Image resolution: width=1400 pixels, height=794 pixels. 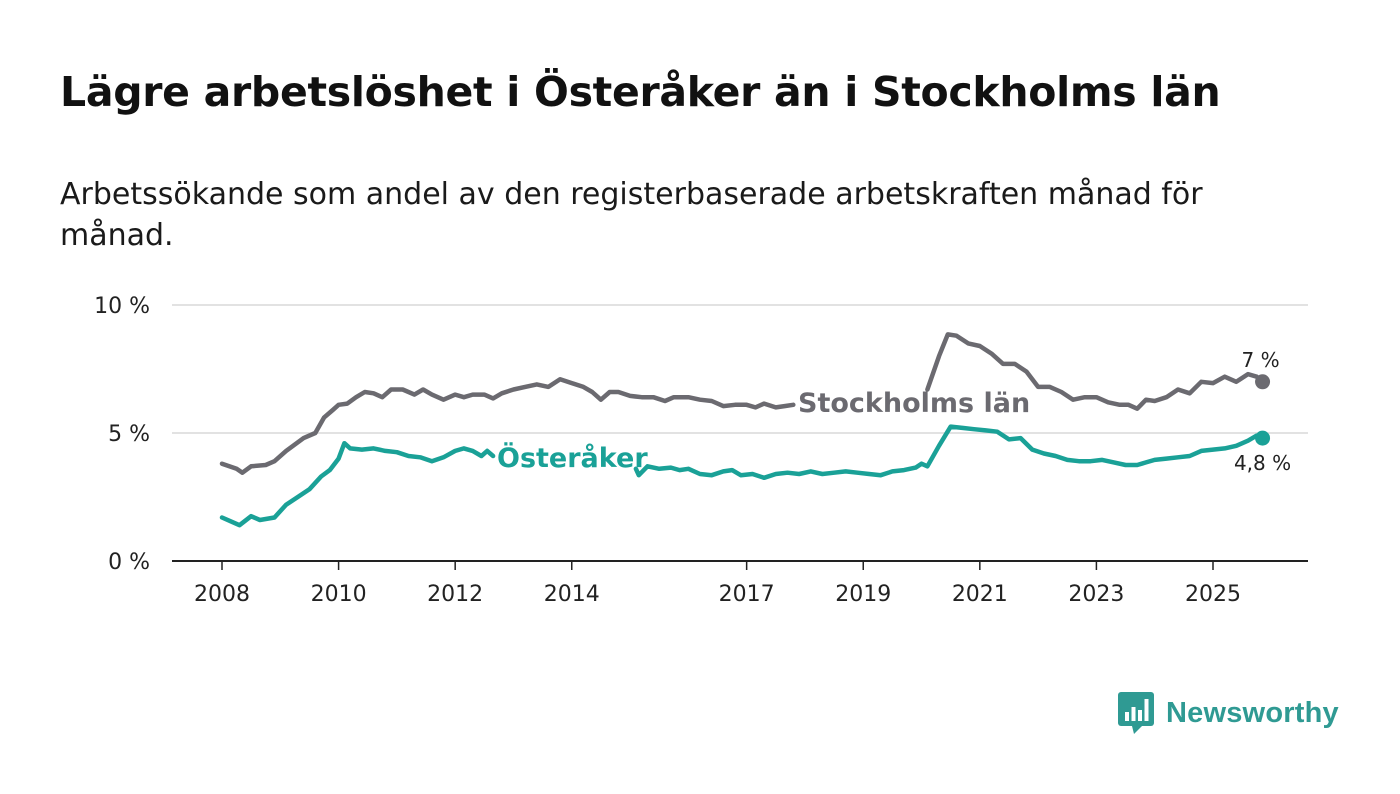 What do you see at coordinates (1252, 712) in the screenshot?
I see `brand-name: Newsworthy` at bounding box center [1252, 712].